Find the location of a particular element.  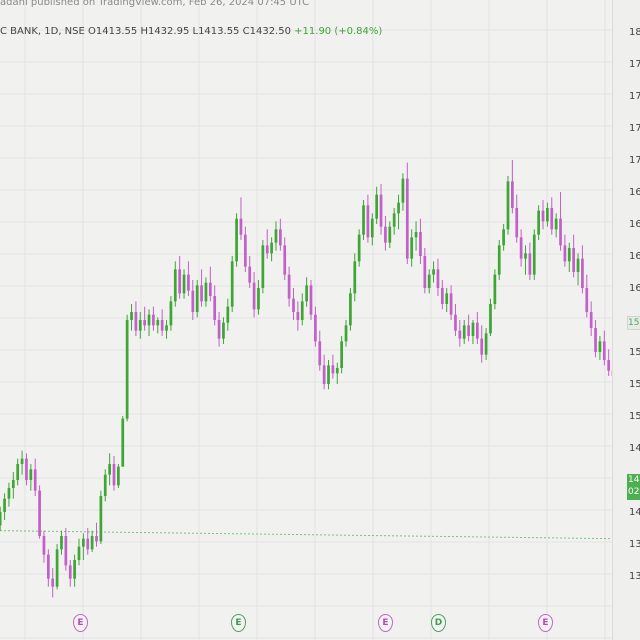

dividend-event-icon: D is located at coordinates (438, 623).